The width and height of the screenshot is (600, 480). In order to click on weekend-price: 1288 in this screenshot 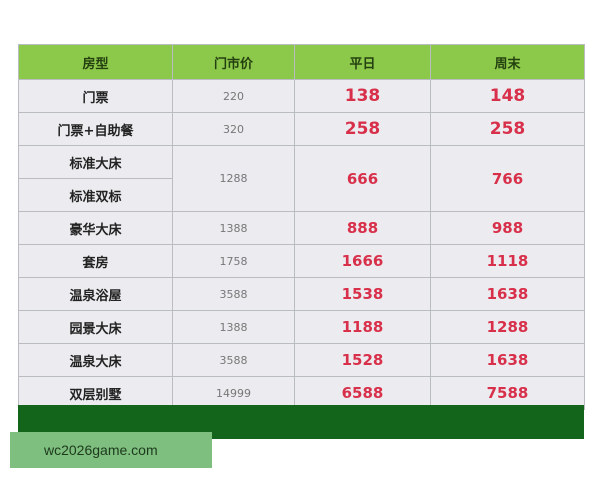, I will do `click(507, 327)`.